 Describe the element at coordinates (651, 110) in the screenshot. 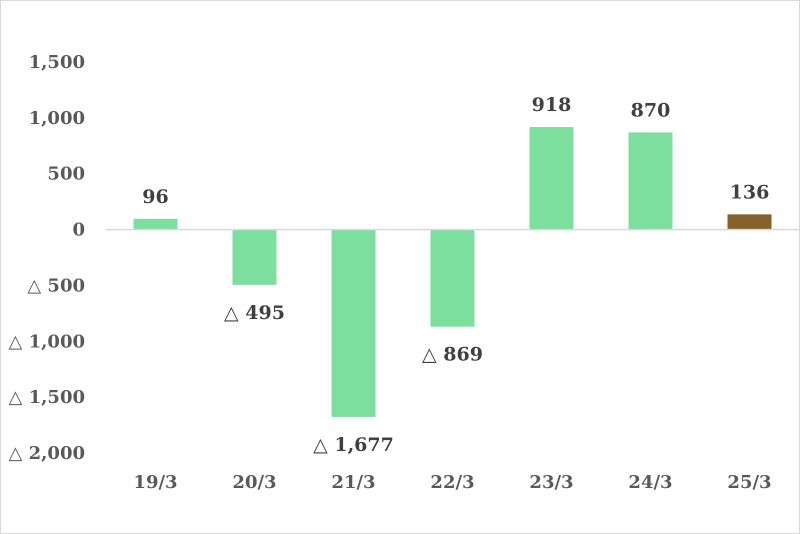

I see `data-label: 870` at that location.